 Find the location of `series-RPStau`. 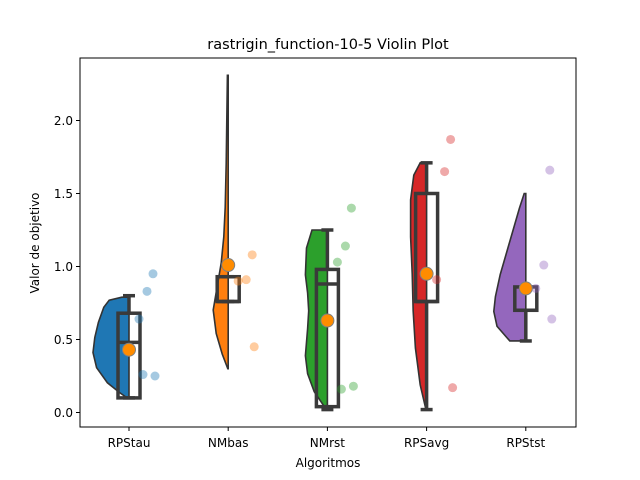

series-RPStau is located at coordinates (126, 334).